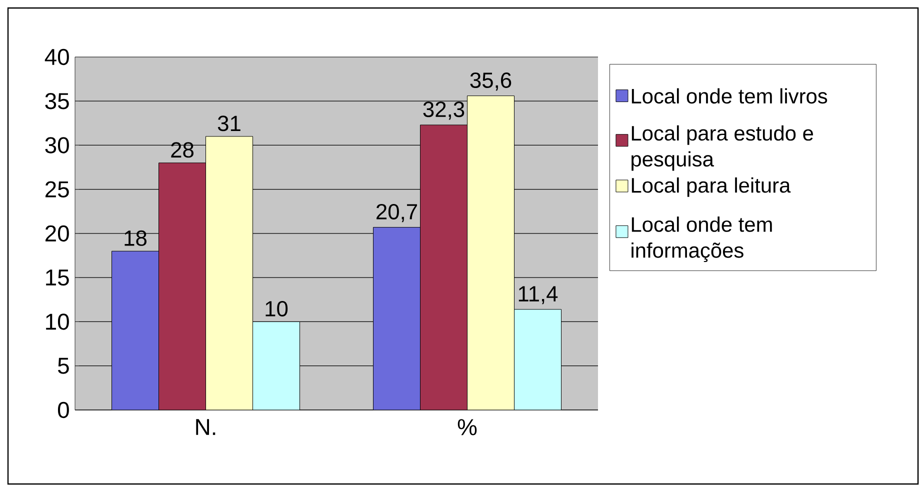 The image size is (919, 486). I want to click on data-label: 31, so click(229, 124).